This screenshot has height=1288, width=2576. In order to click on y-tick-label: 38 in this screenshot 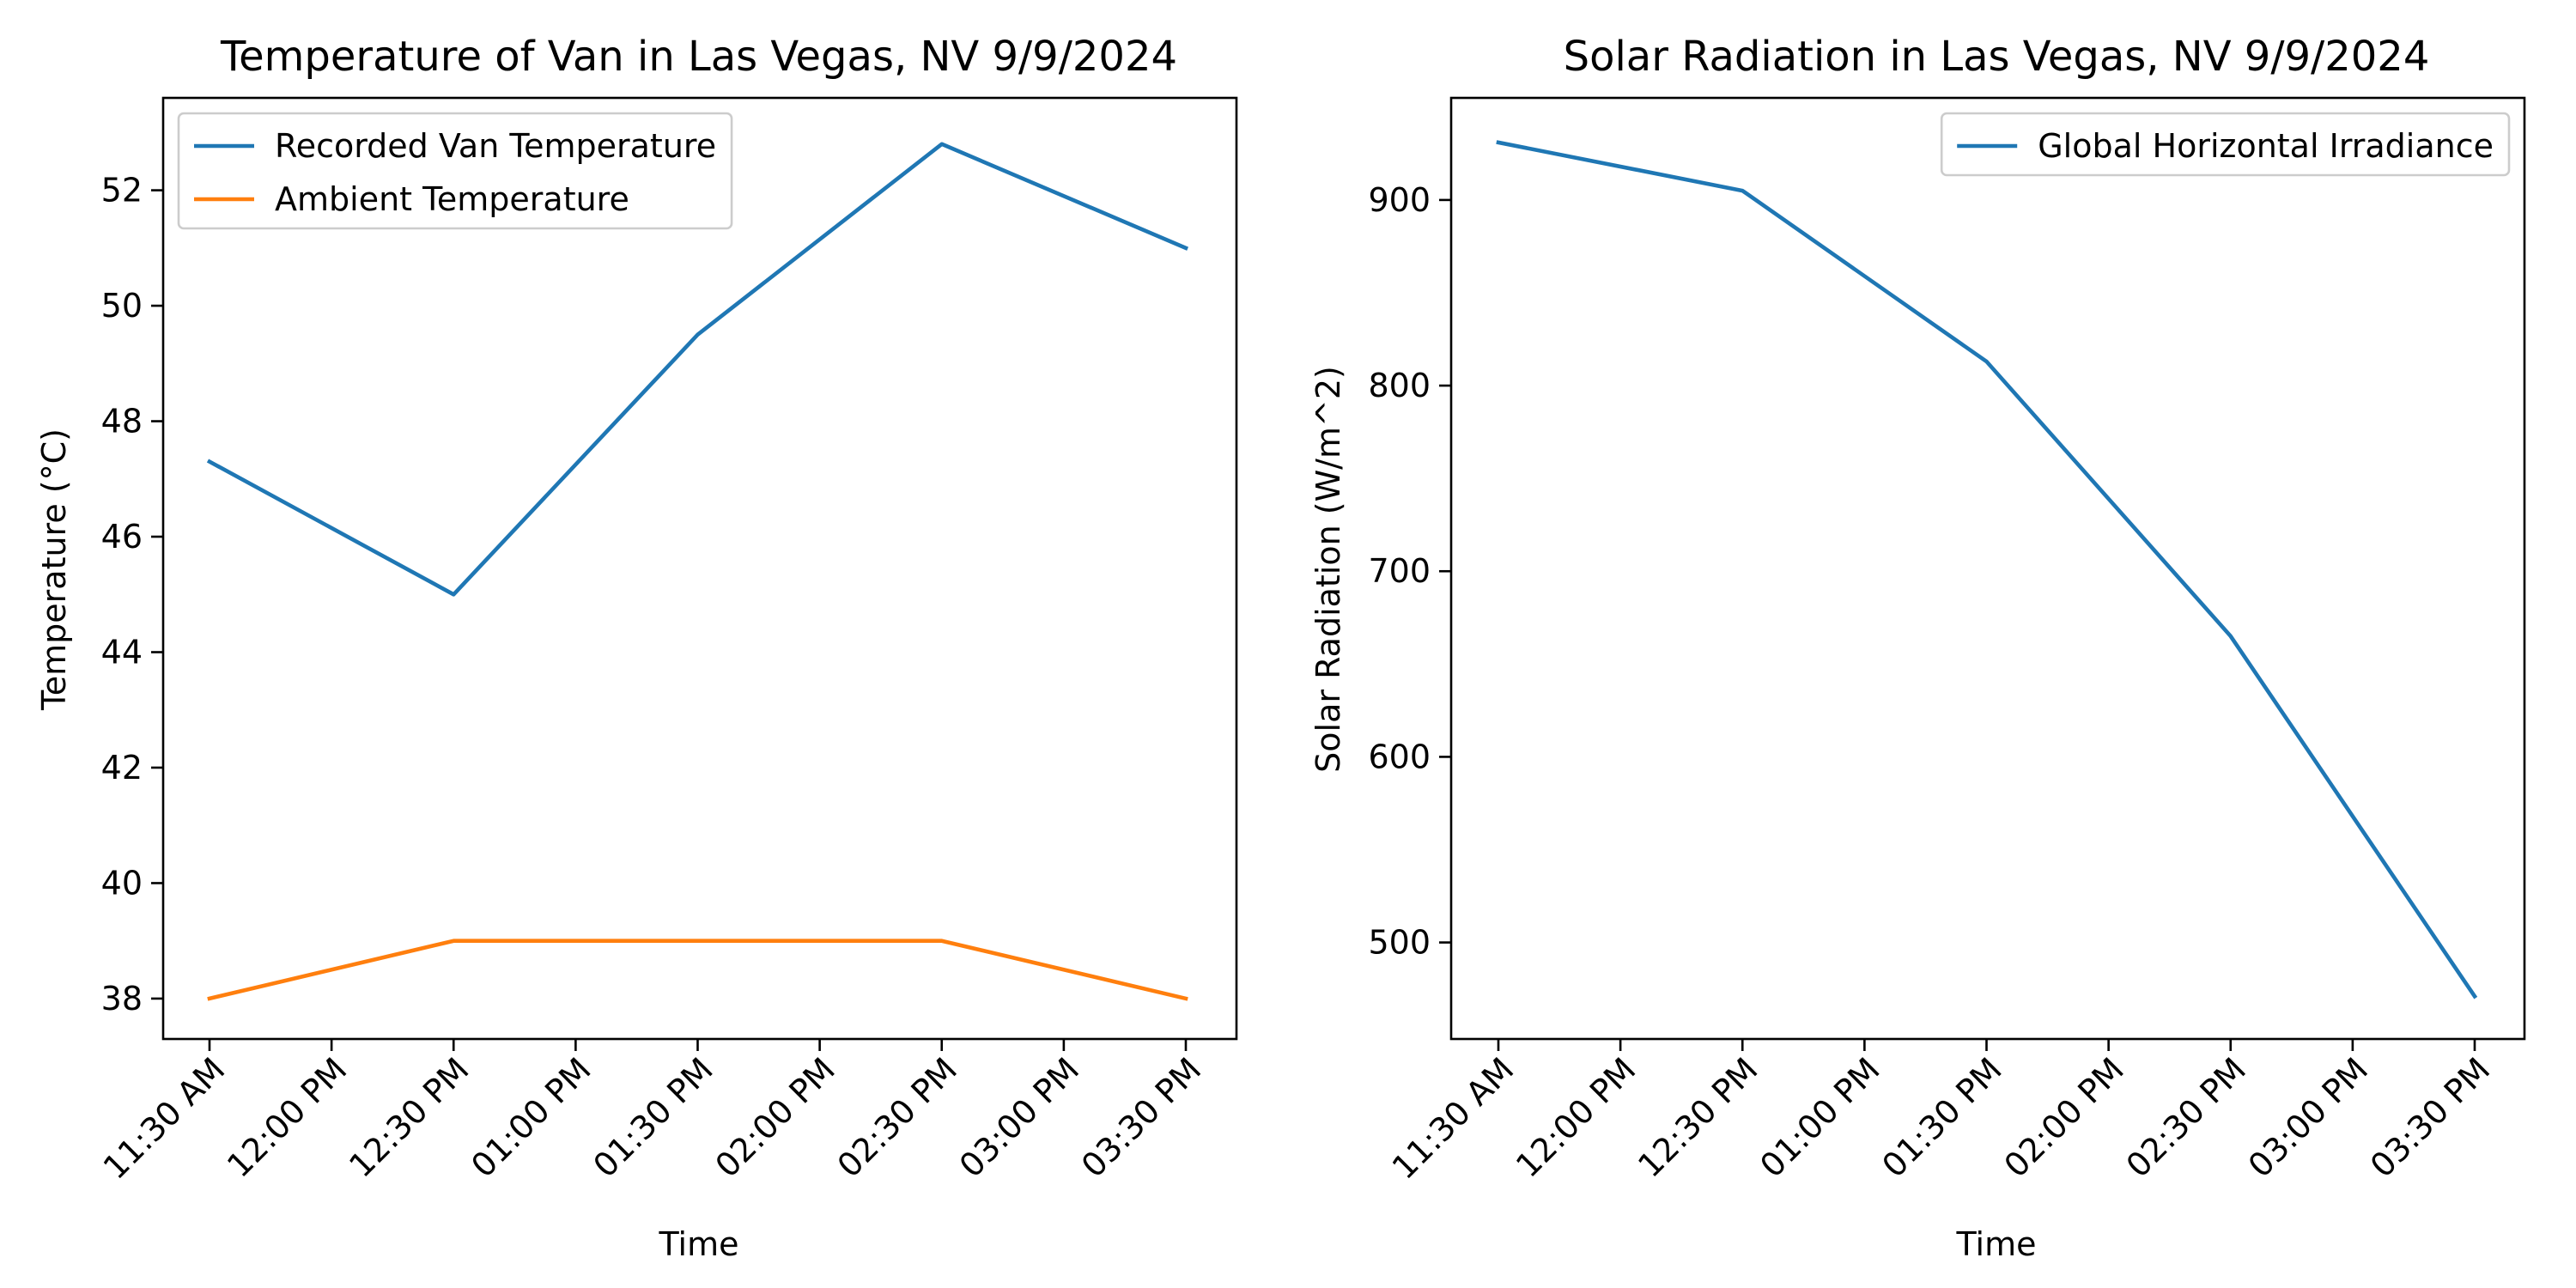, I will do `click(122, 999)`.